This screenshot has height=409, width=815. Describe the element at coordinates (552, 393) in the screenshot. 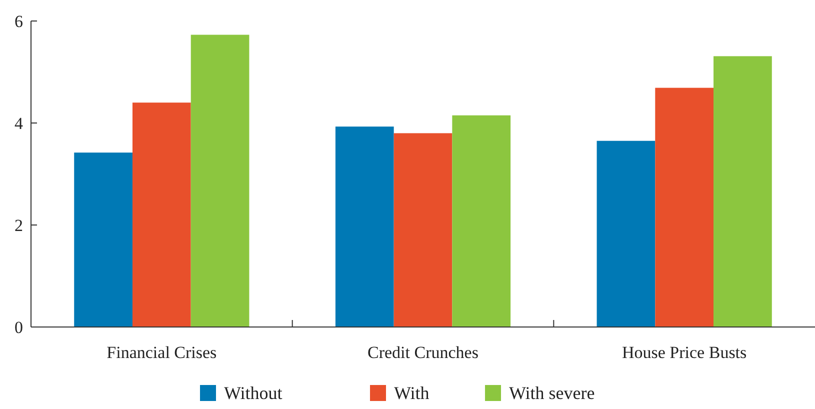

I see `legend-label: With severe` at that location.